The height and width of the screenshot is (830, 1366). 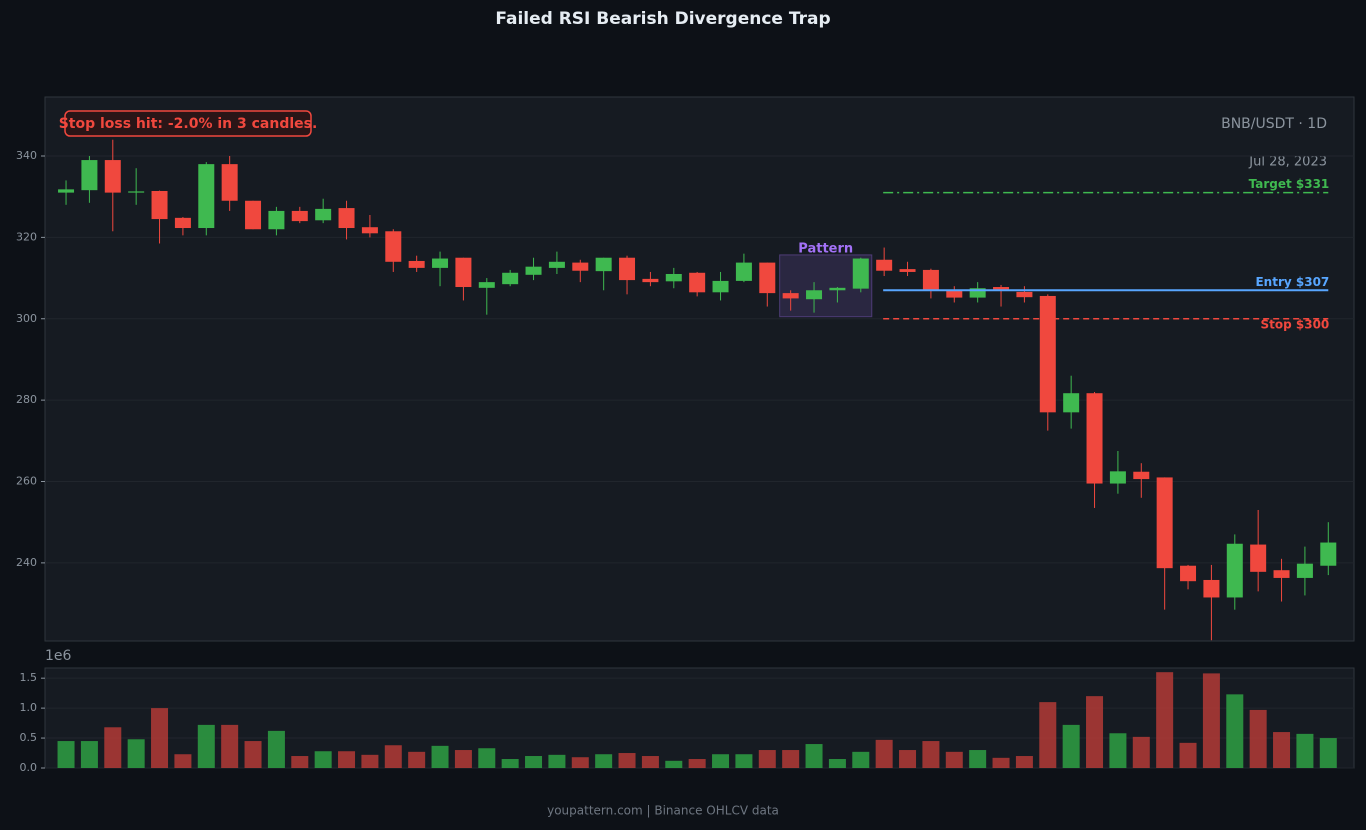 I want to click on chart-title: Failed RSI Bearish Divergence Trap, so click(x=662, y=19).